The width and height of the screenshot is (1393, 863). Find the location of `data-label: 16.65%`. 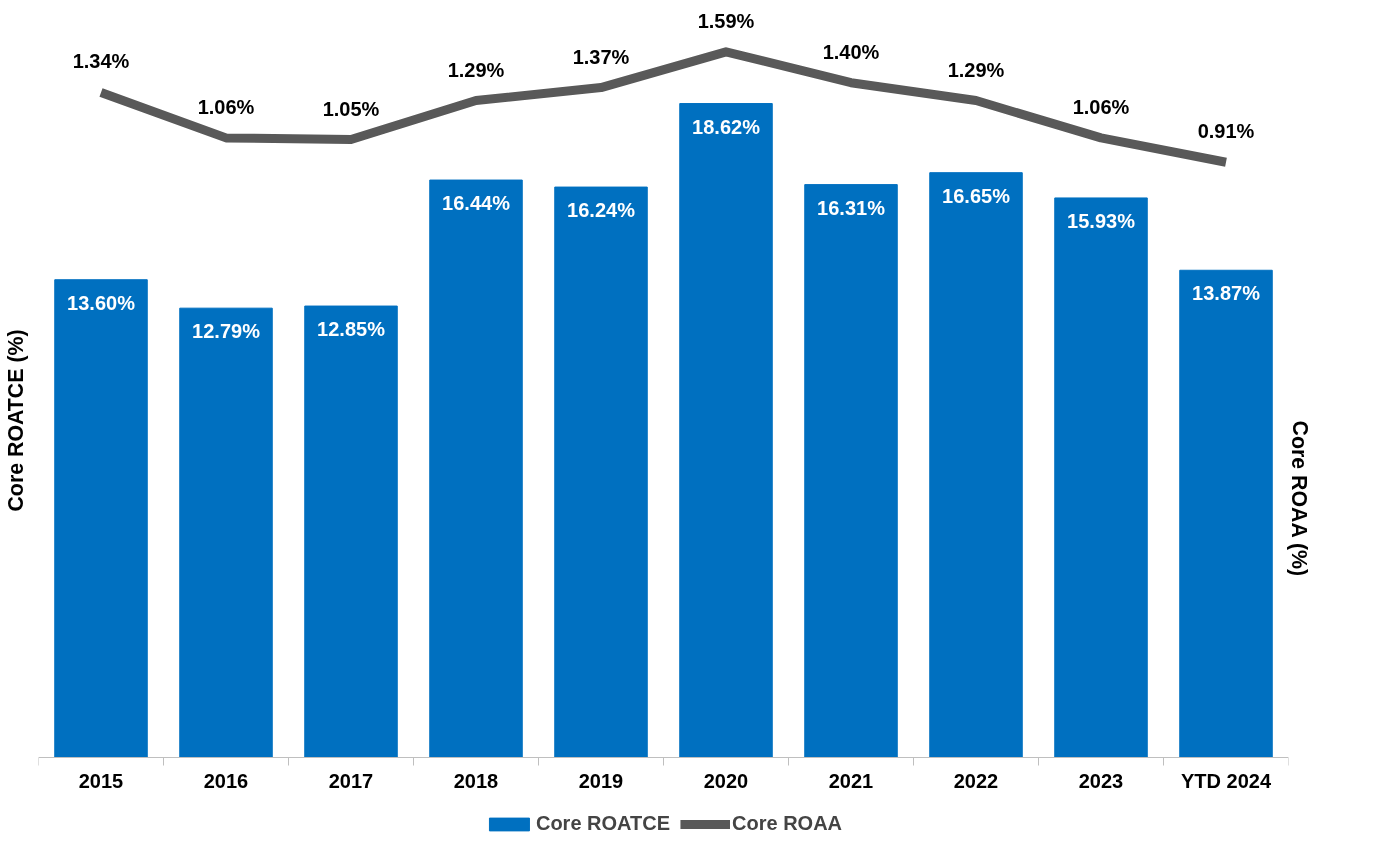

data-label: 16.65% is located at coordinates (976, 195).